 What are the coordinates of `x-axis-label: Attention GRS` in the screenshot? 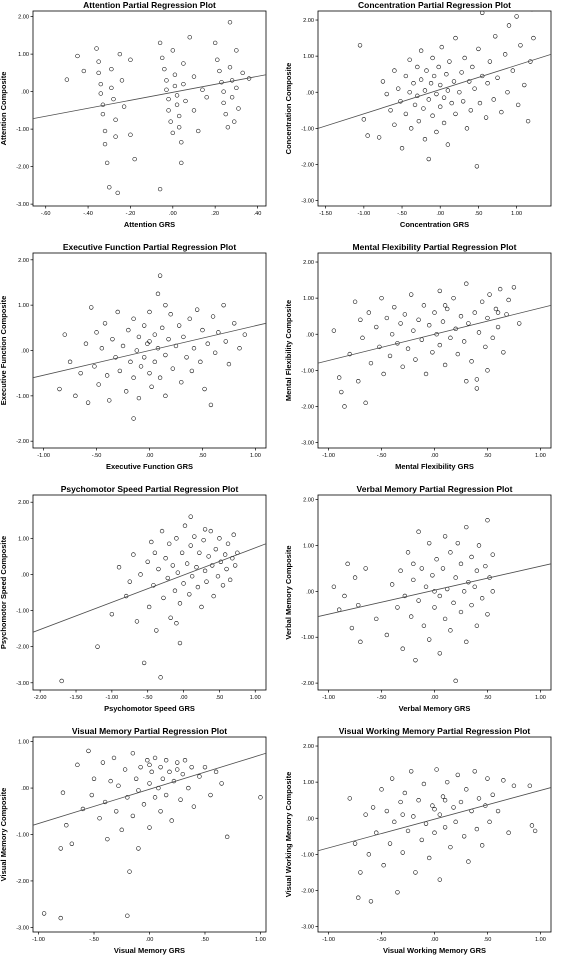 It's located at (149, 224).